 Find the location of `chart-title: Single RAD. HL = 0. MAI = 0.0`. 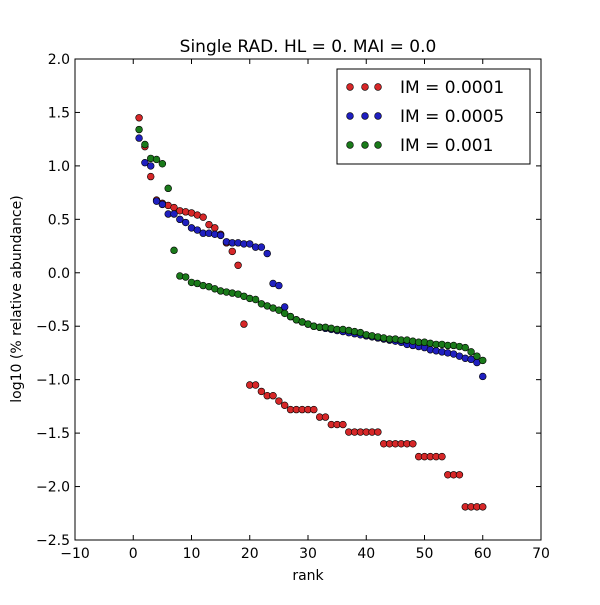

chart-title: Single RAD. HL = 0. MAI = 0.0 is located at coordinates (308, 47).